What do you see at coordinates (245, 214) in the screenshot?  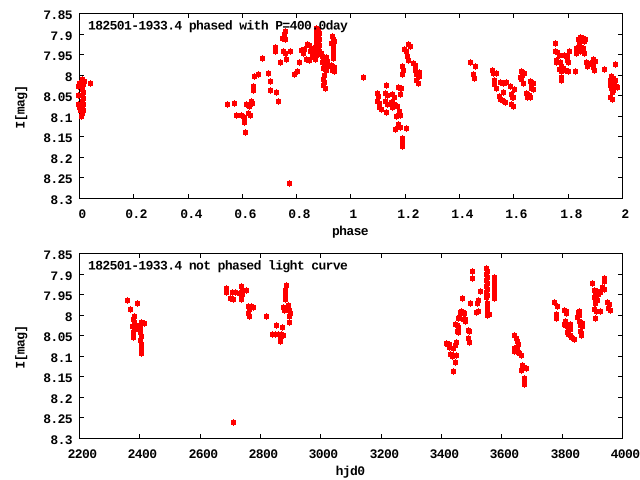 I see `svg-text: 0.6` at bounding box center [245, 214].